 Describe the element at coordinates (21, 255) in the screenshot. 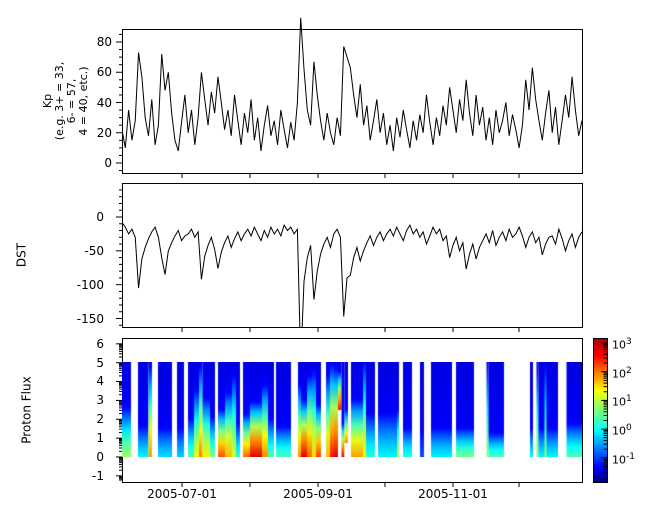

I see `dst-ylabel: DST` at that location.